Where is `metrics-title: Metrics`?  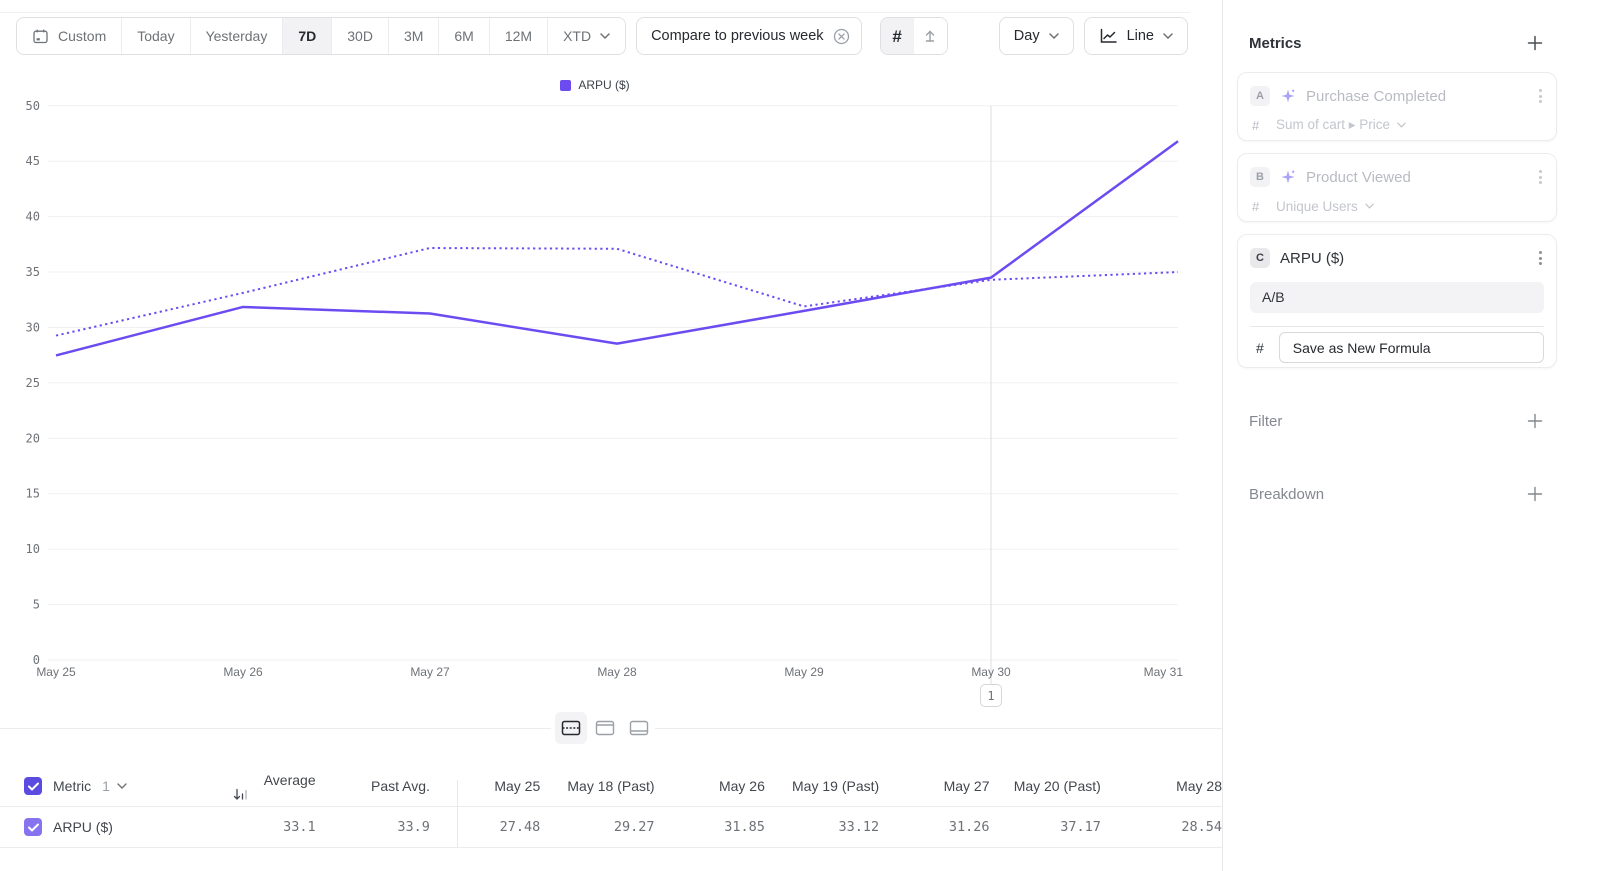 metrics-title: Metrics is located at coordinates (1275, 43).